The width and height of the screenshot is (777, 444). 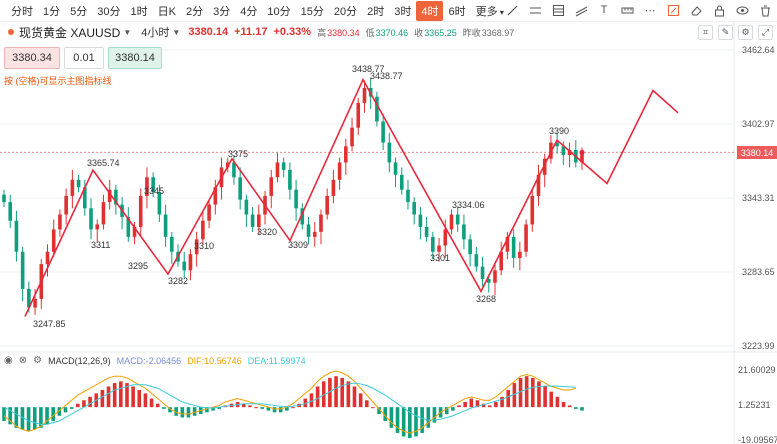 What do you see at coordinates (49, 324) in the screenshot?
I see `wave-label: 3247.85` at bounding box center [49, 324].